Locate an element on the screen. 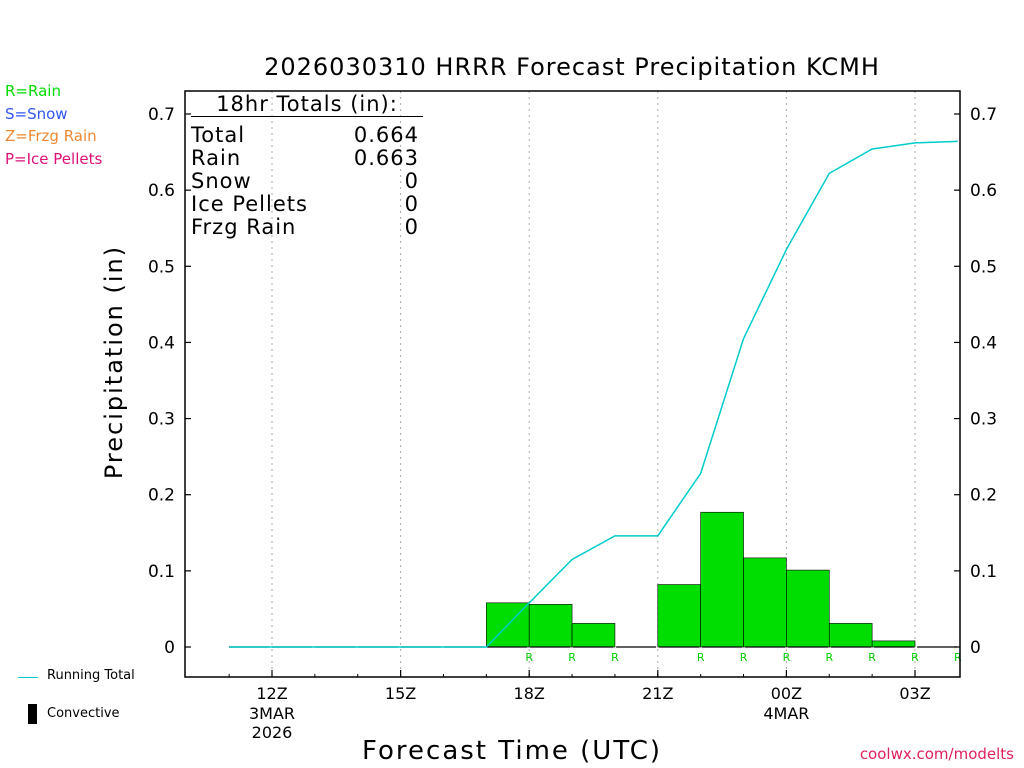 Image resolution: width=1024 pixels, height=768 pixels. y-axis-left: 0 0.1 0.2 0.3 0.4 0.5 0.6 0.7 is located at coordinates (169, 381).